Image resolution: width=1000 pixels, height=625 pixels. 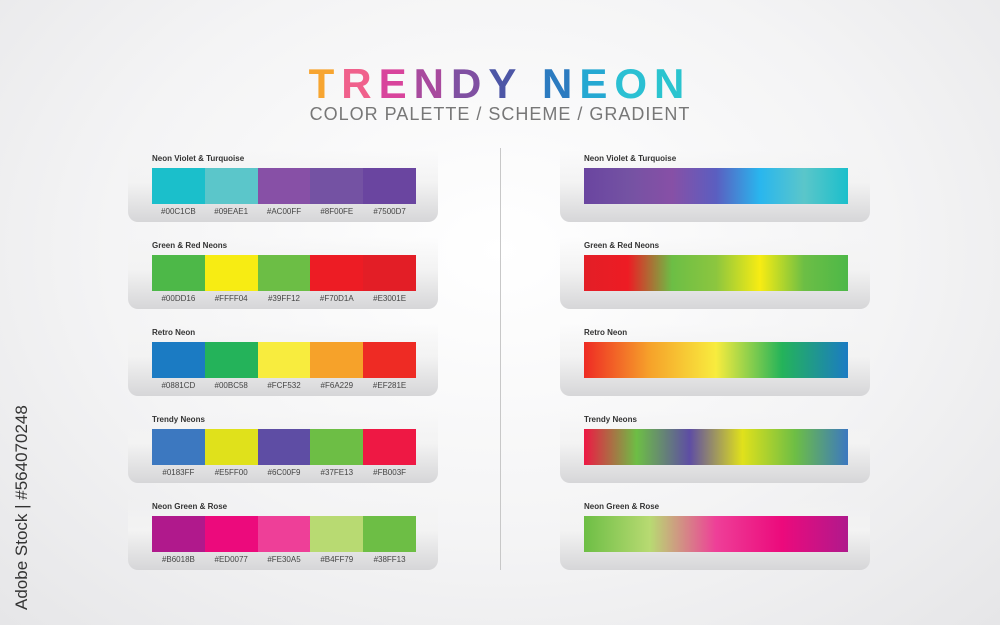 What do you see at coordinates (178, 211) in the screenshot?
I see `hex-code: #00C1CB` at bounding box center [178, 211].